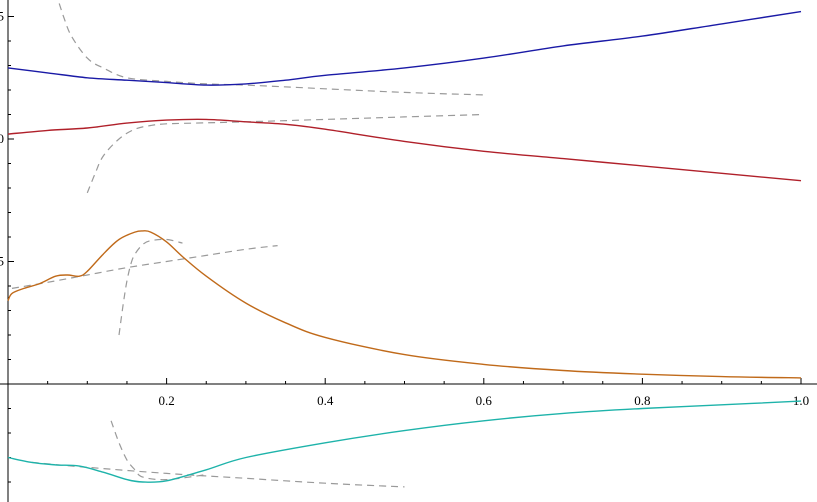 This screenshot has width=817, height=502. Describe the element at coordinates (2, 261) in the screenshot. I see `y-tick-label: 0.5` at that location.